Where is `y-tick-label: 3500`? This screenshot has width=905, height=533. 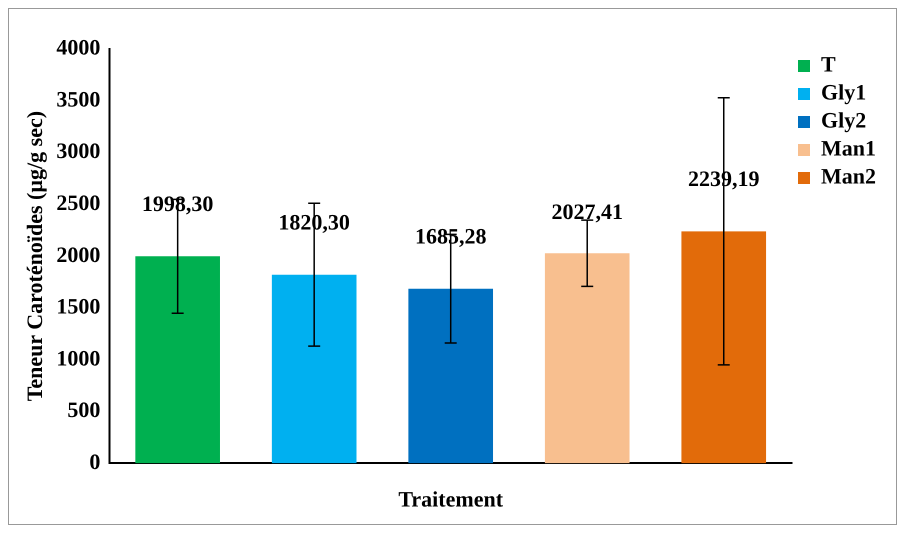
y-tick-label: 3500 is located at coordinates (78, 99).